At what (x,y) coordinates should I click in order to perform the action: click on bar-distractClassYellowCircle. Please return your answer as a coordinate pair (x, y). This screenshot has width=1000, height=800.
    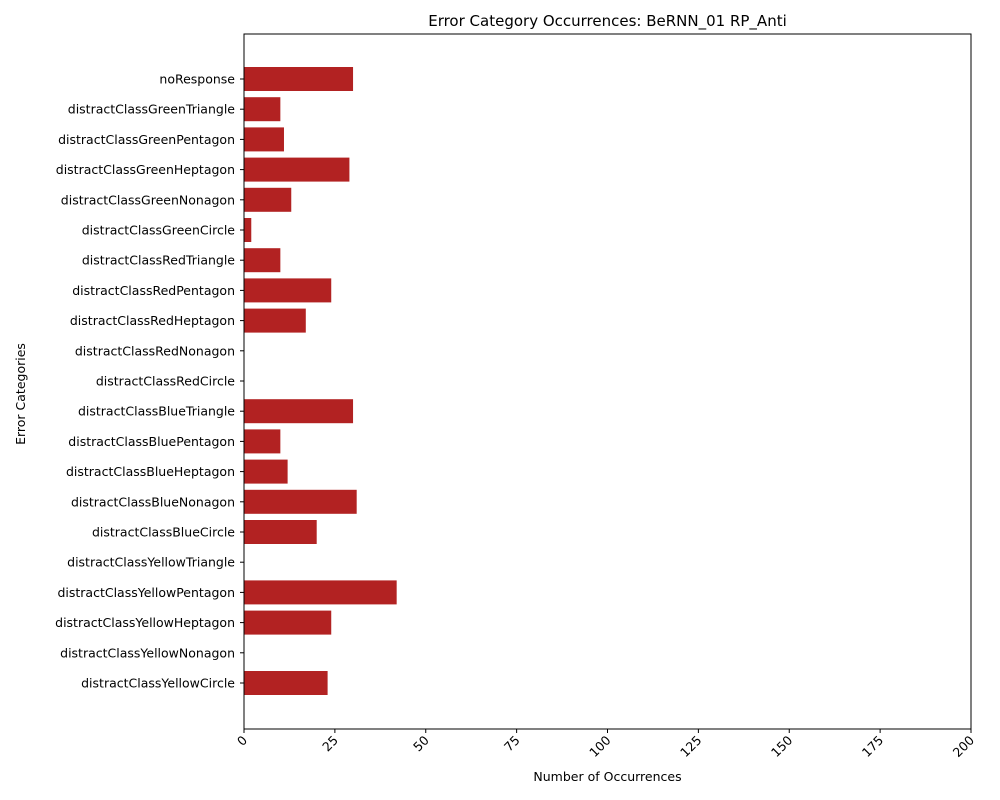
    Looking at the image, I should click on (286, 683).